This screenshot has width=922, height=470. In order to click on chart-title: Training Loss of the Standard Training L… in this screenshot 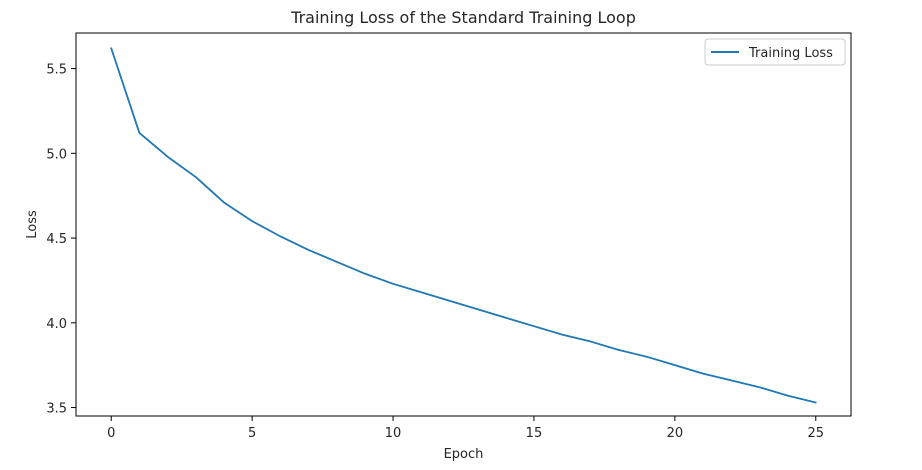, I will do `click(463, 17)`.